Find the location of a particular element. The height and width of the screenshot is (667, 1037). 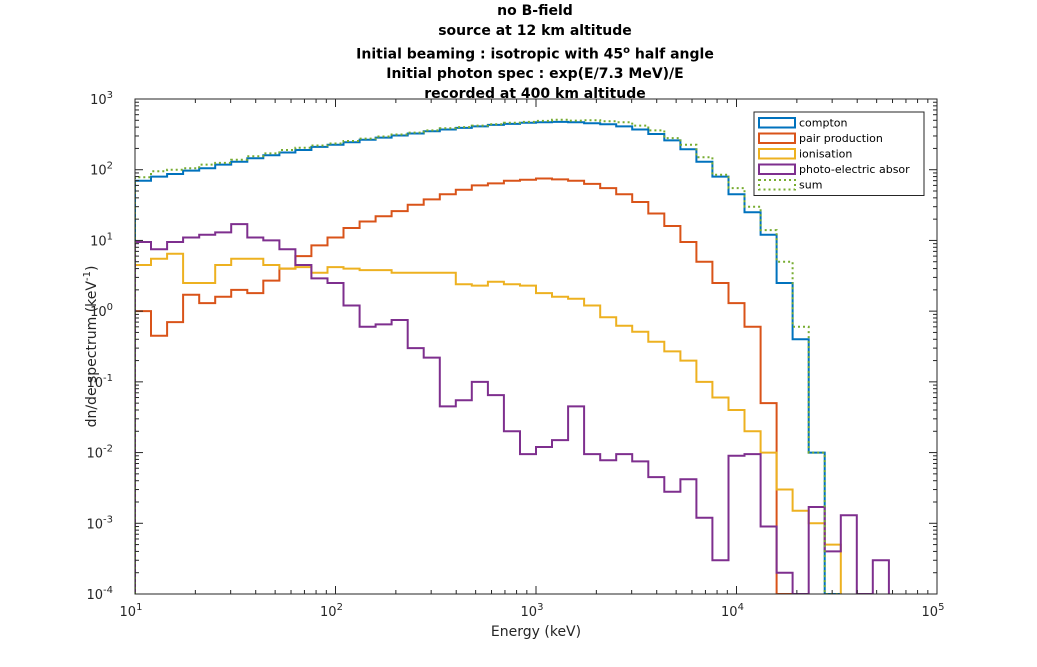

title-line-3-suffix: half angle is located at coordinates (672, 54).